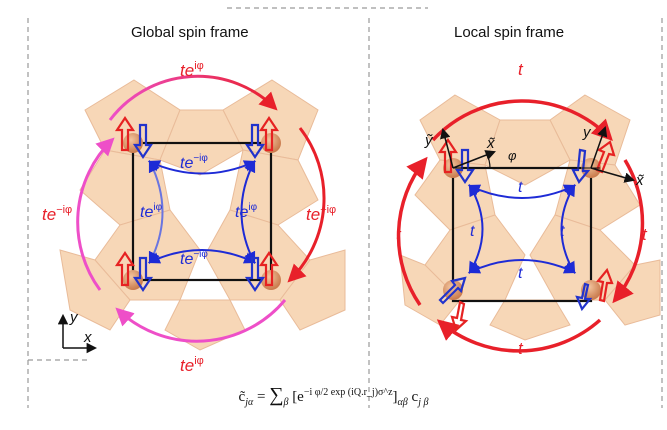  Describe the element at coordinates (429, 140) in the screenshot. I see `local-axis-y1: ỹ` at that location.